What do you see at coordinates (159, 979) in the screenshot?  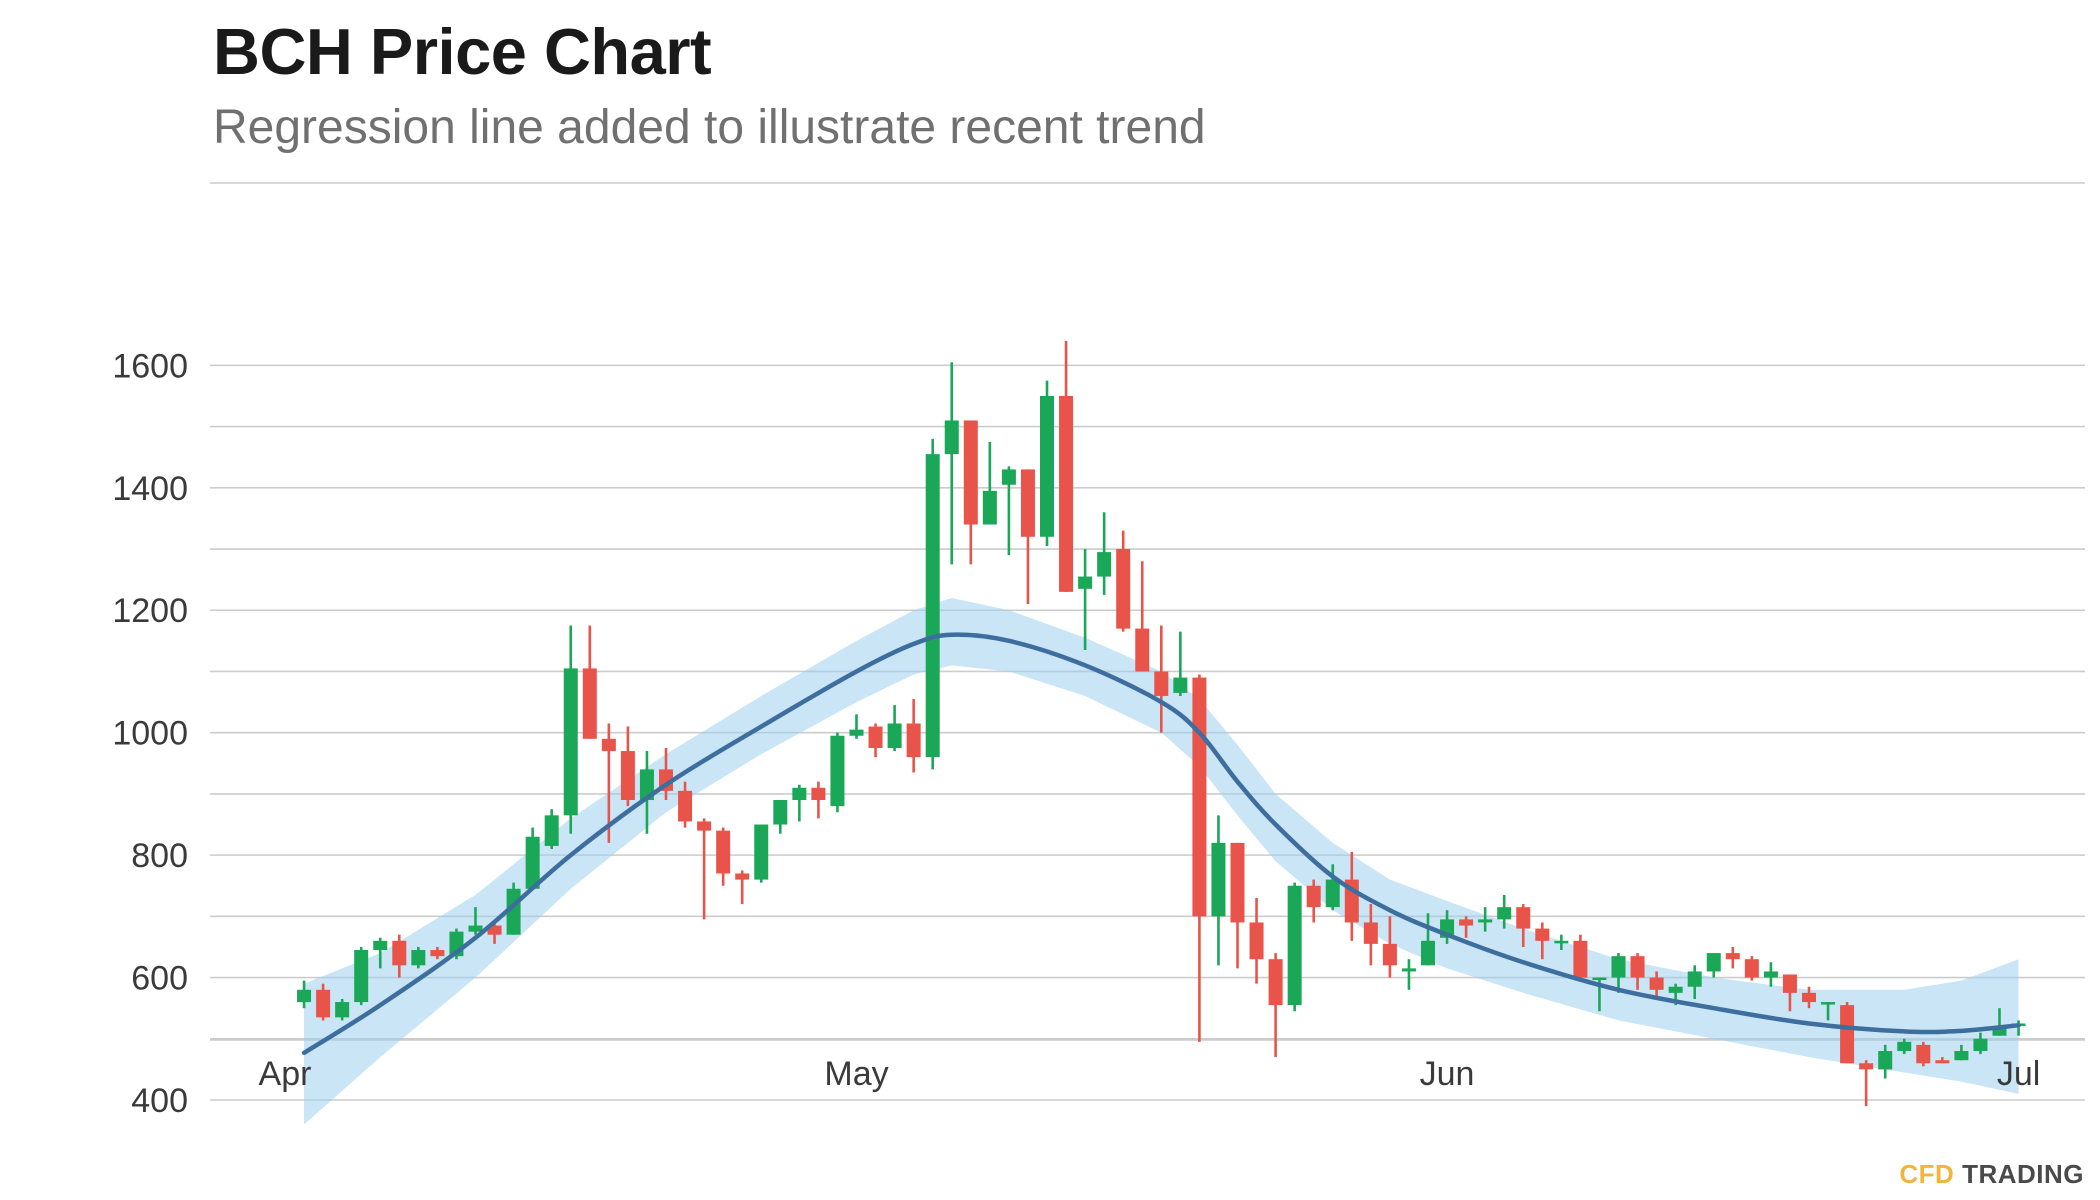 I see `y-tick-label: 600` at bounding box center [159, 979].